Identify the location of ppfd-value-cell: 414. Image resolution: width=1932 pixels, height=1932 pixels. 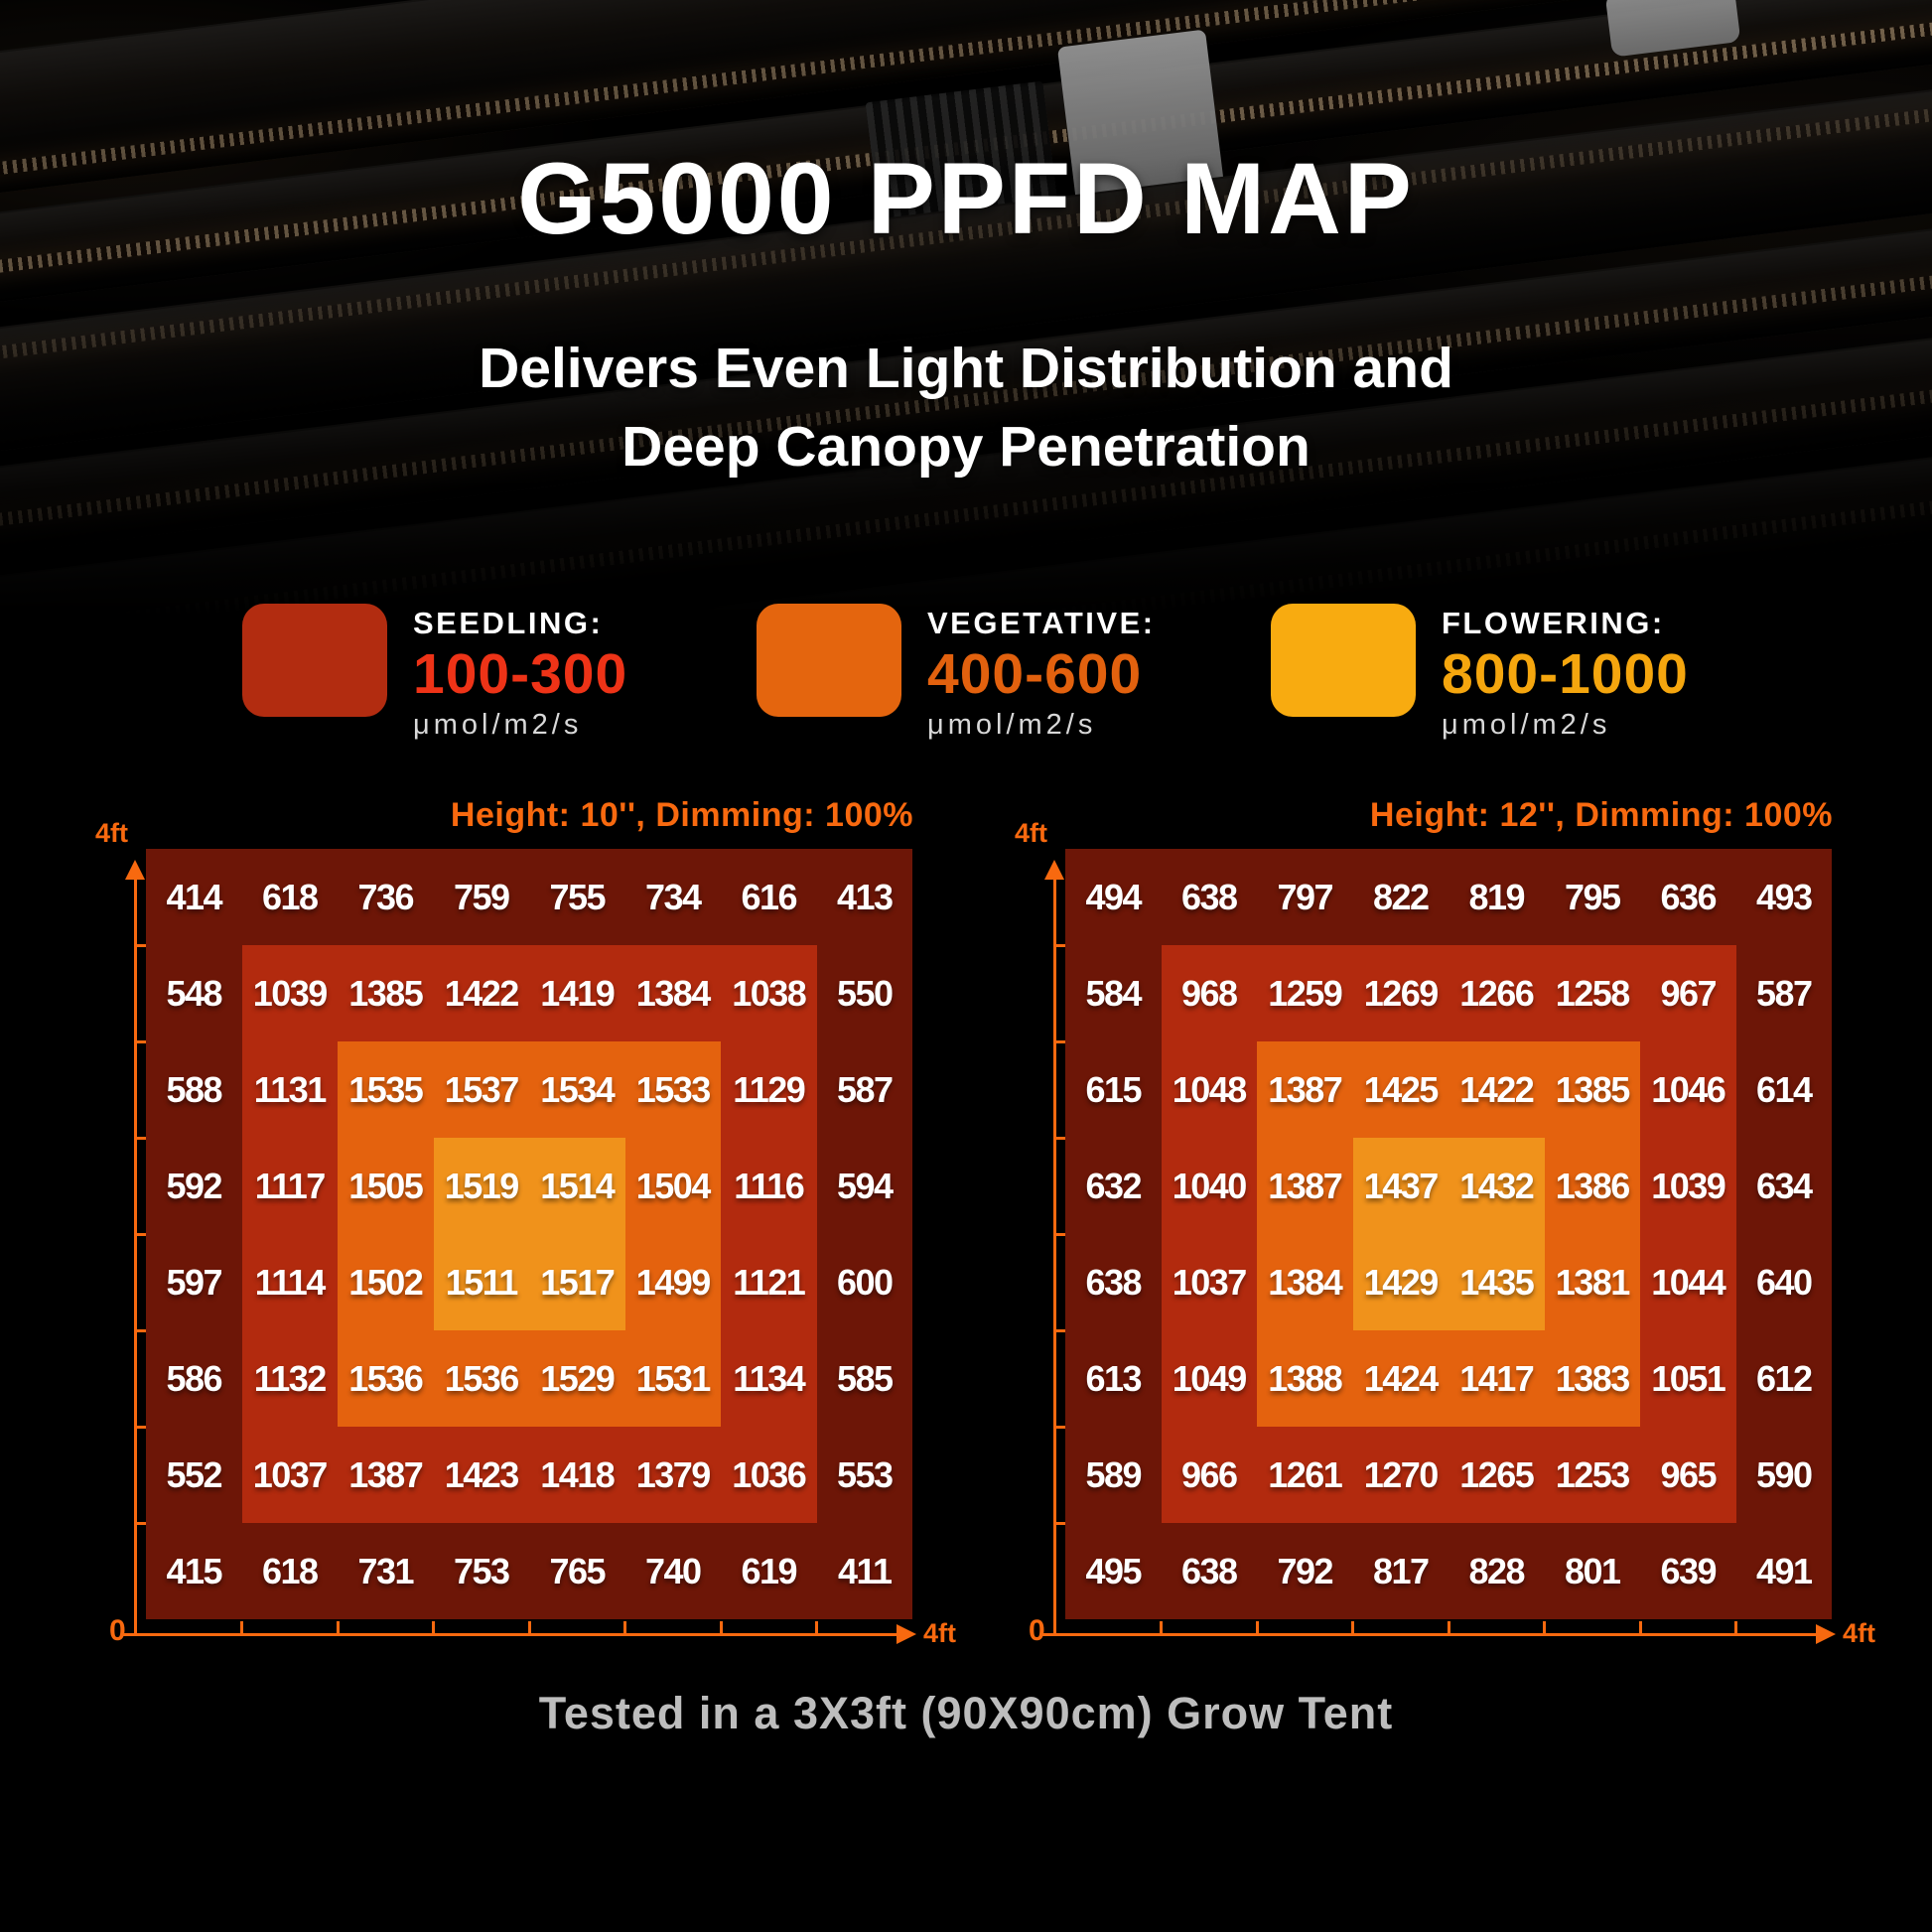
(194, 897).